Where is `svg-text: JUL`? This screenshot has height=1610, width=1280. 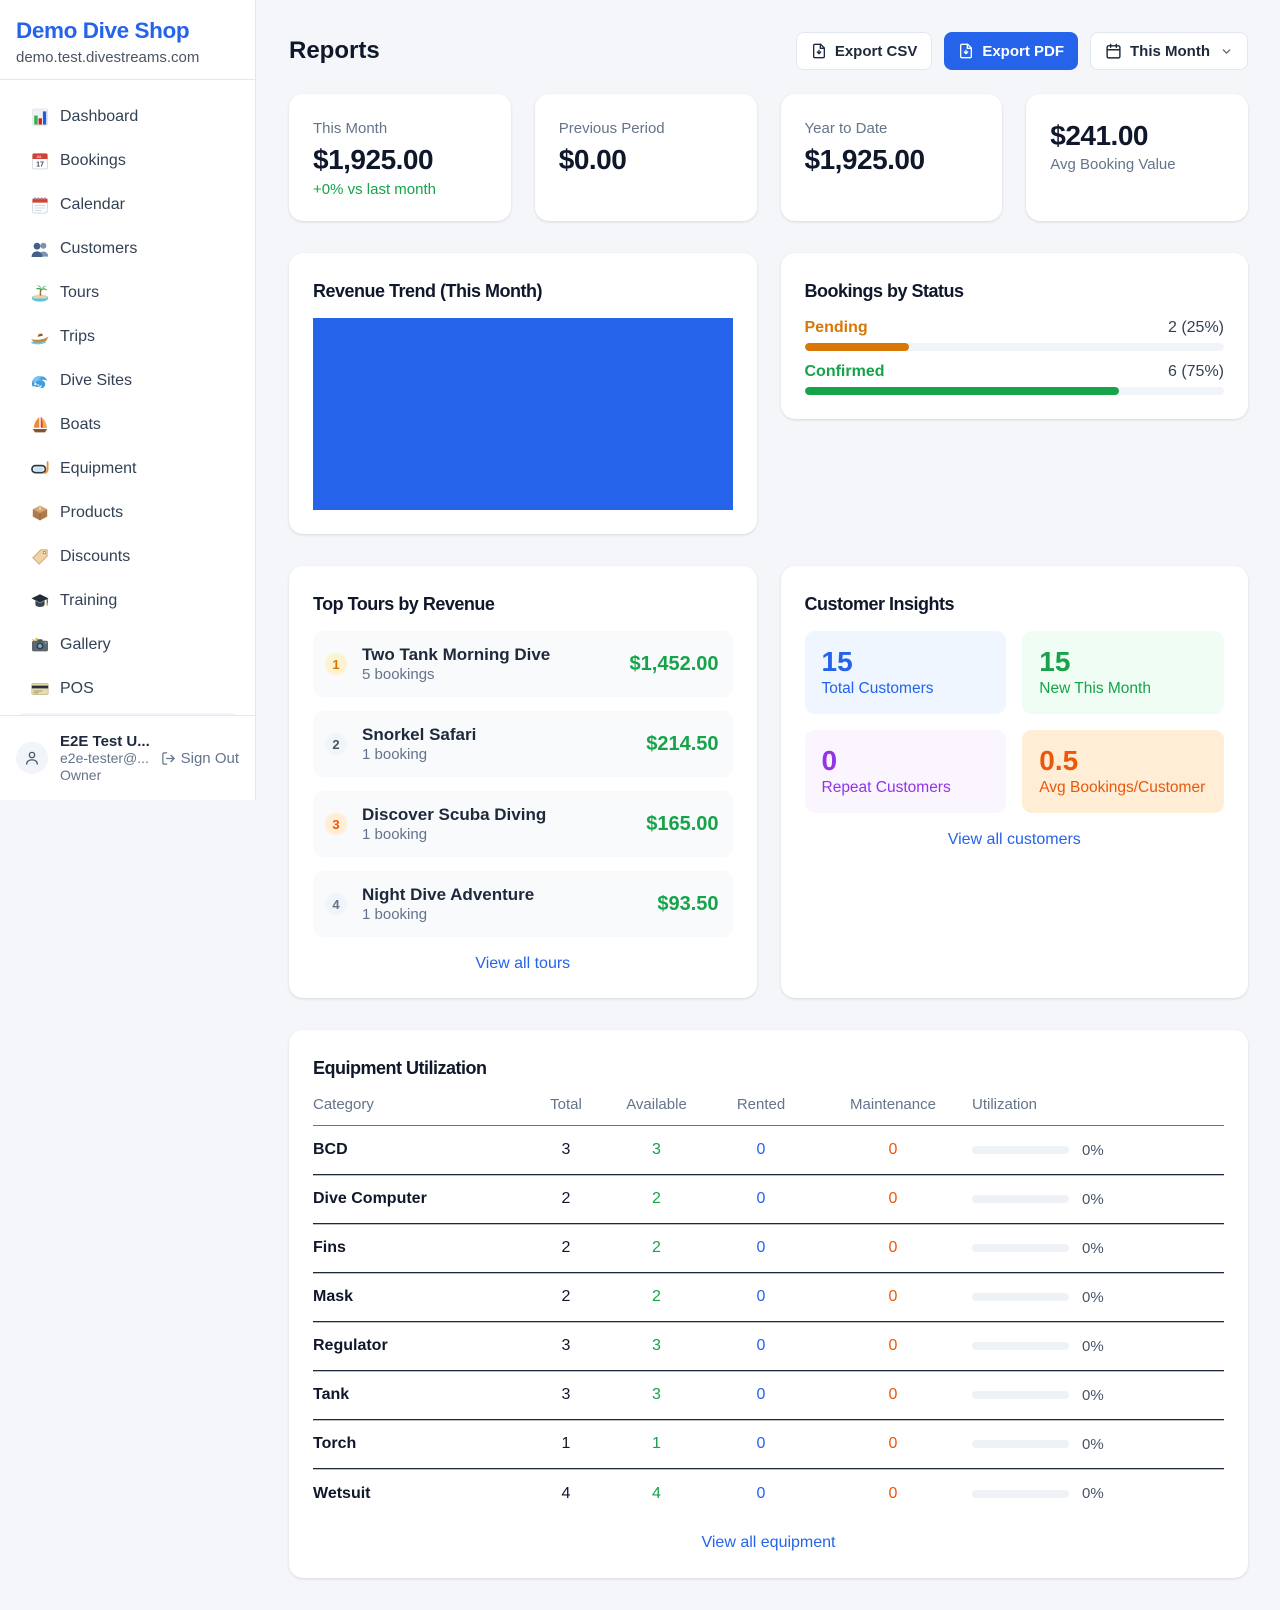
svg-text: JUL is located at coordinates (39, 157).